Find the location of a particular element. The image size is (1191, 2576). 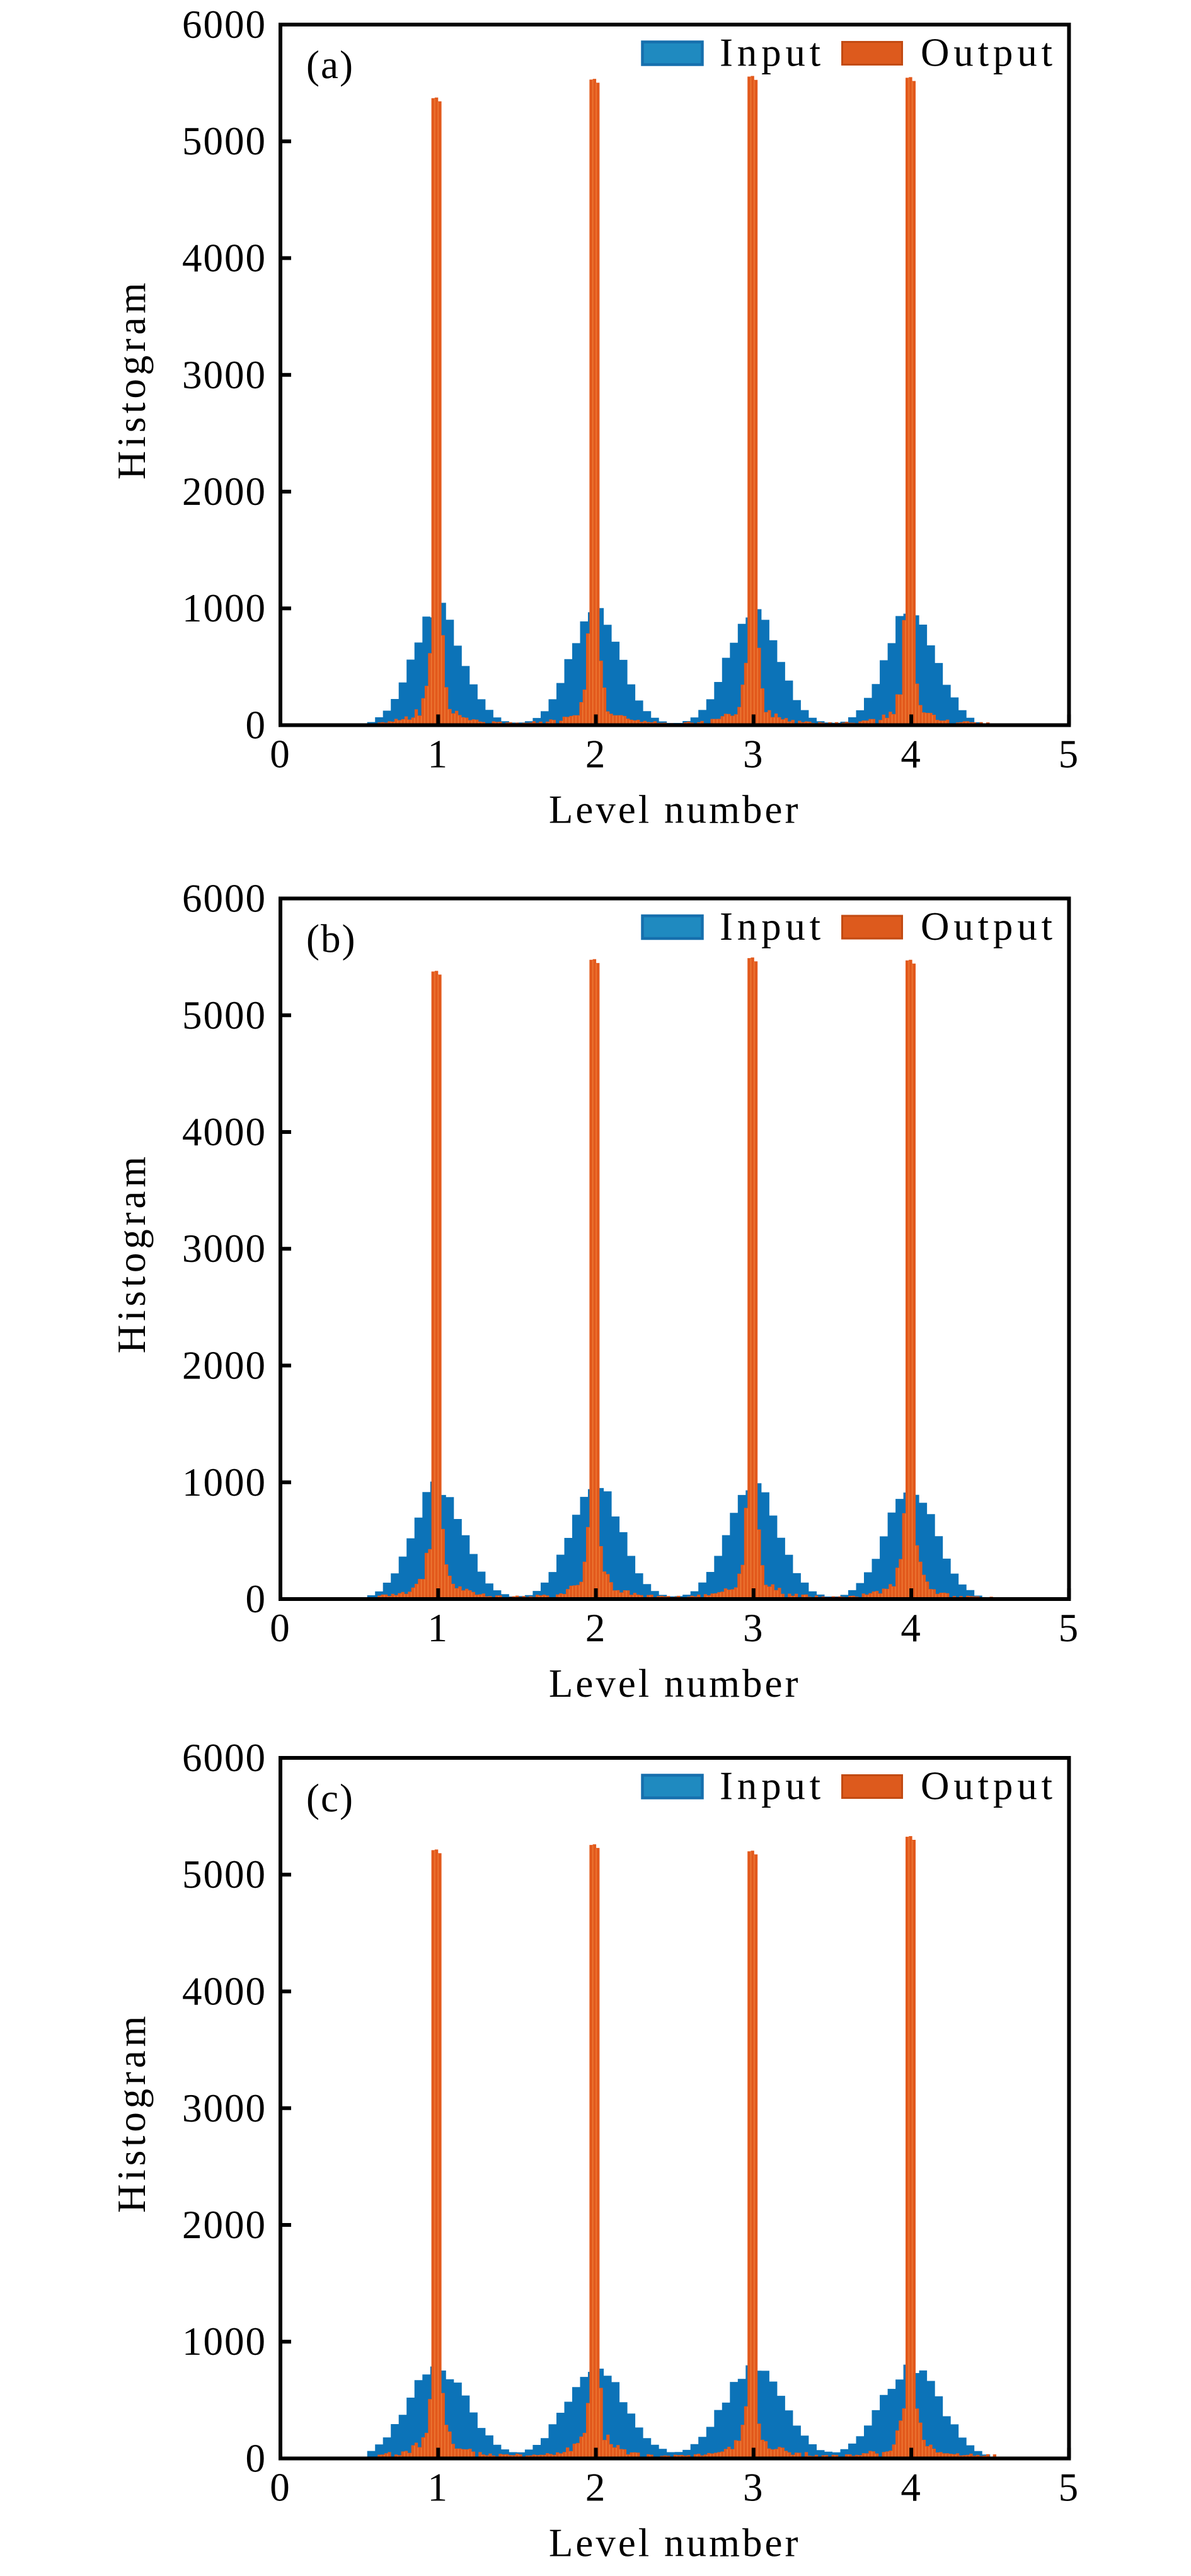

svg-text: (c) is located at coordinates (330, 1798).